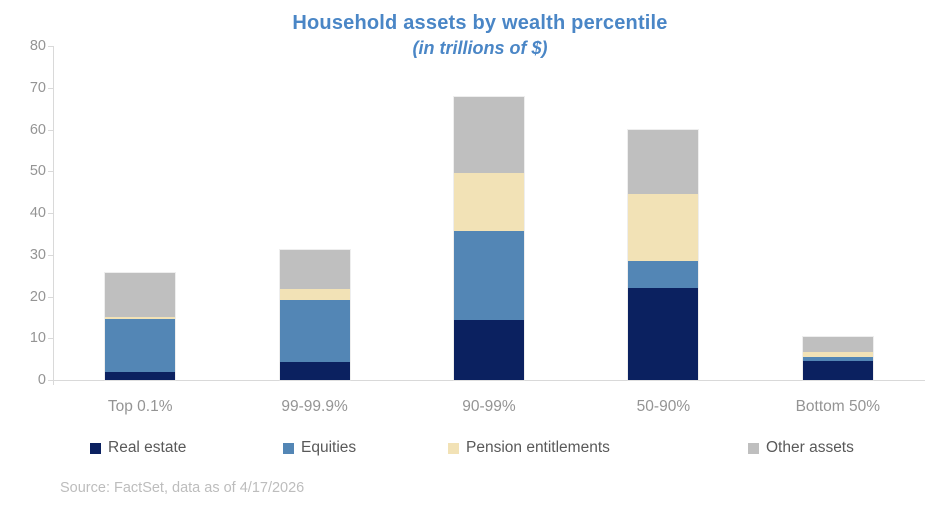 Image resolution: width=936 pixels, height=507 pixels. I want to click on y-axis-line, so click(53, 213).